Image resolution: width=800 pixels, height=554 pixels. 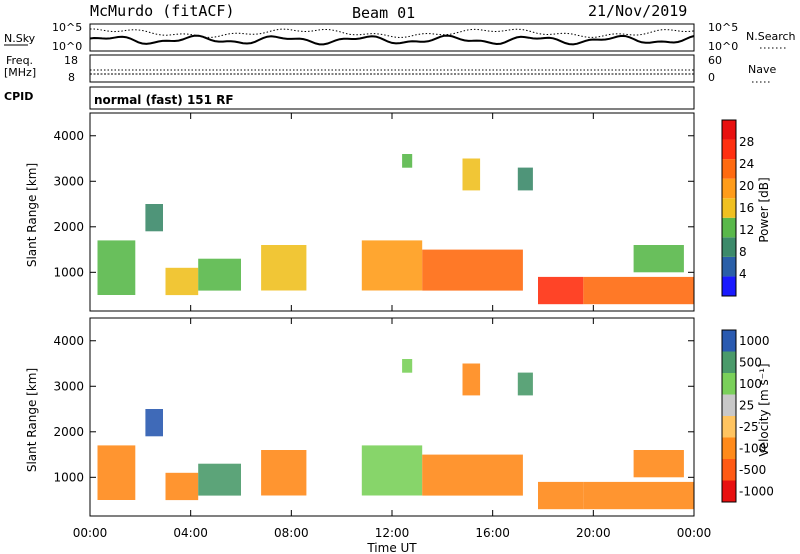 I want to click on velocity-colorbar-tick: 25, so click(x=746, y=405).